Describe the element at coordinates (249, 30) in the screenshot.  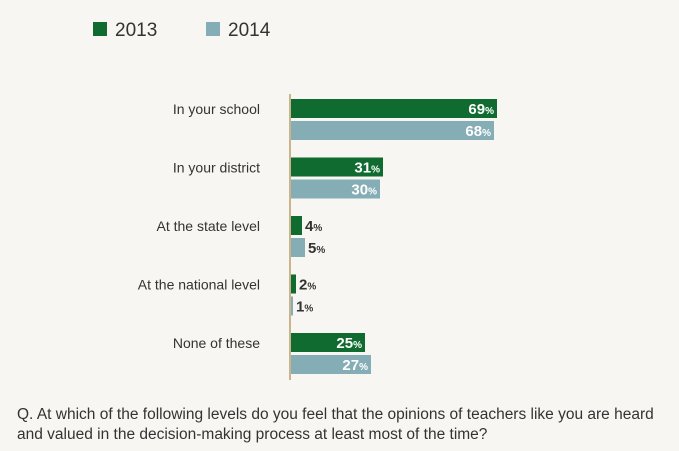
I see `legend-label-2014: 2014` at that location.